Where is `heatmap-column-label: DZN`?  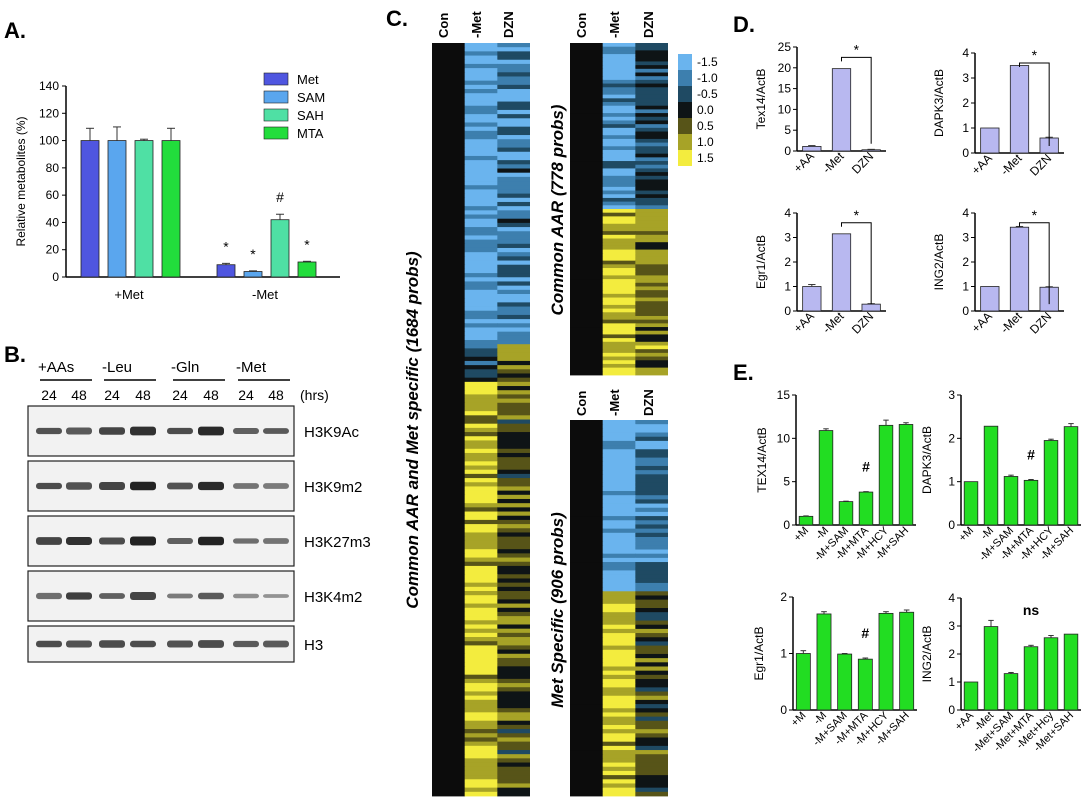
heatmap-column-label: DZN is located at coordinates (648, 24).